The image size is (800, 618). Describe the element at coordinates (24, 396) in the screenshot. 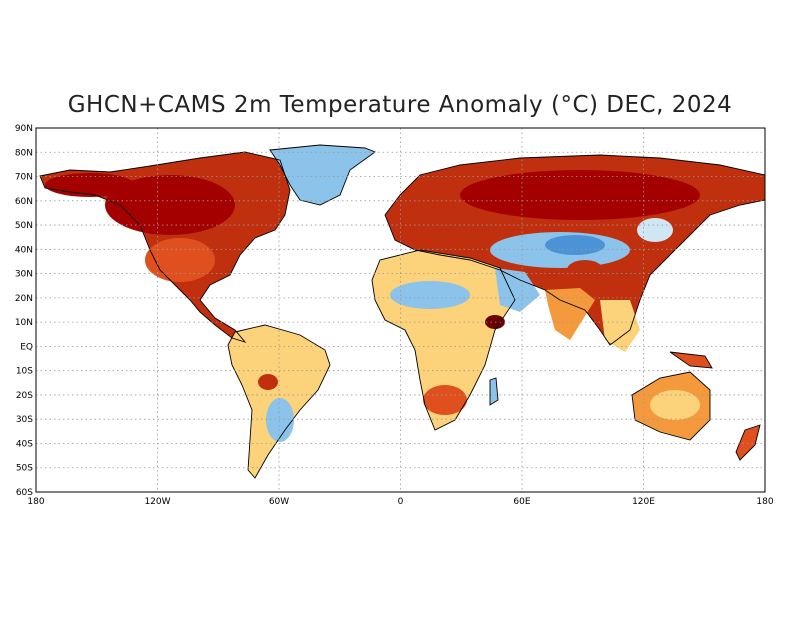

I see `lat-tick-label: 20S` at that location.